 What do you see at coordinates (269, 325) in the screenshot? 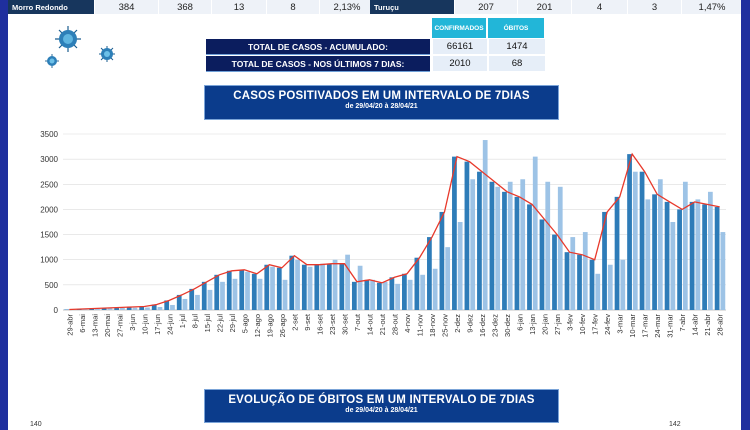
I see `x-tick-label: 19-ago` at bounding box center [269, 325].